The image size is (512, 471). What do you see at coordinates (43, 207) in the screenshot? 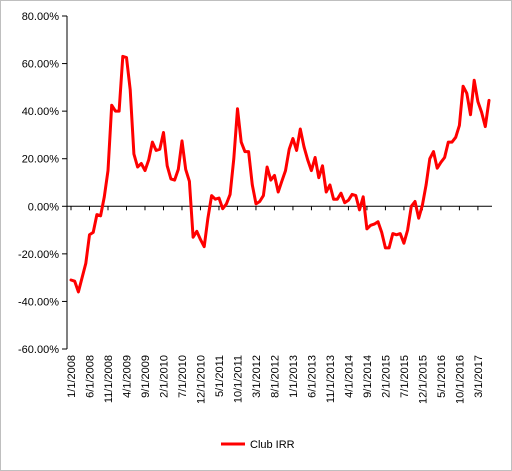
I see `y-tick-label: 0.00%` at bounding box center [43, 207].